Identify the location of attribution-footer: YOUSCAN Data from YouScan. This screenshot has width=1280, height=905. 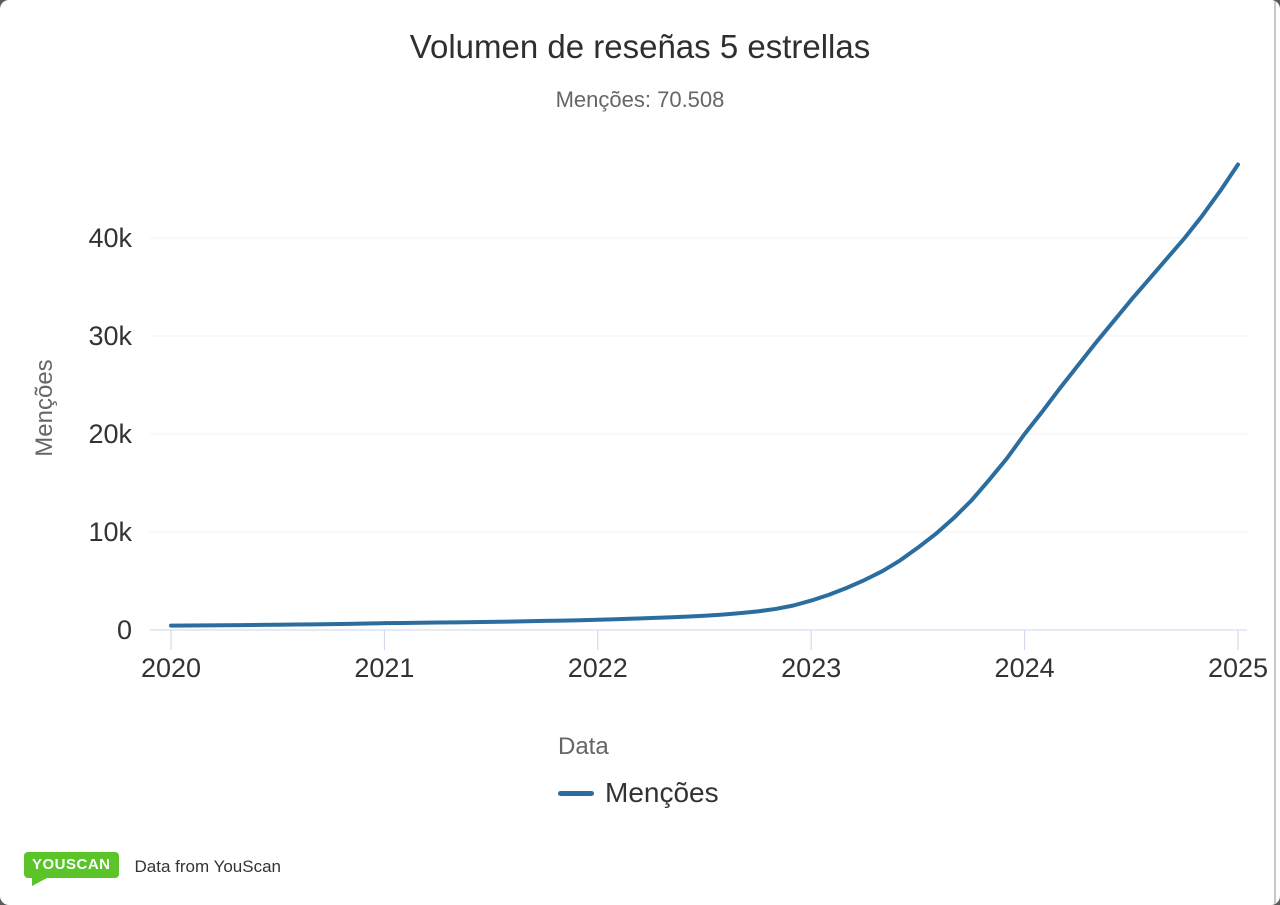
(152, 869).